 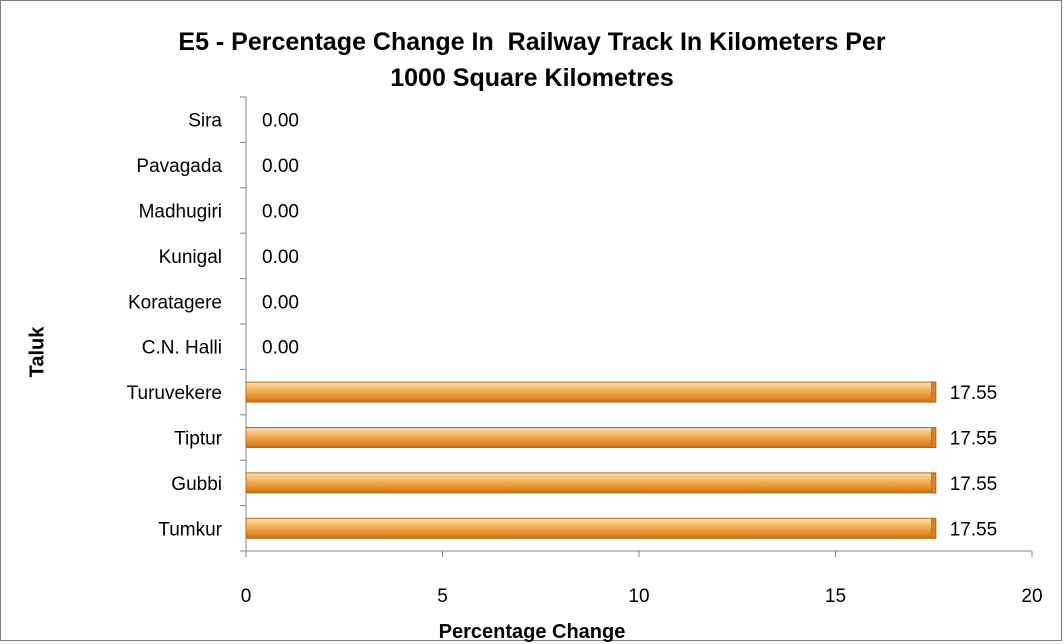 I want to click on y-tick-label: Tumkur, so click(x=190, y=529).